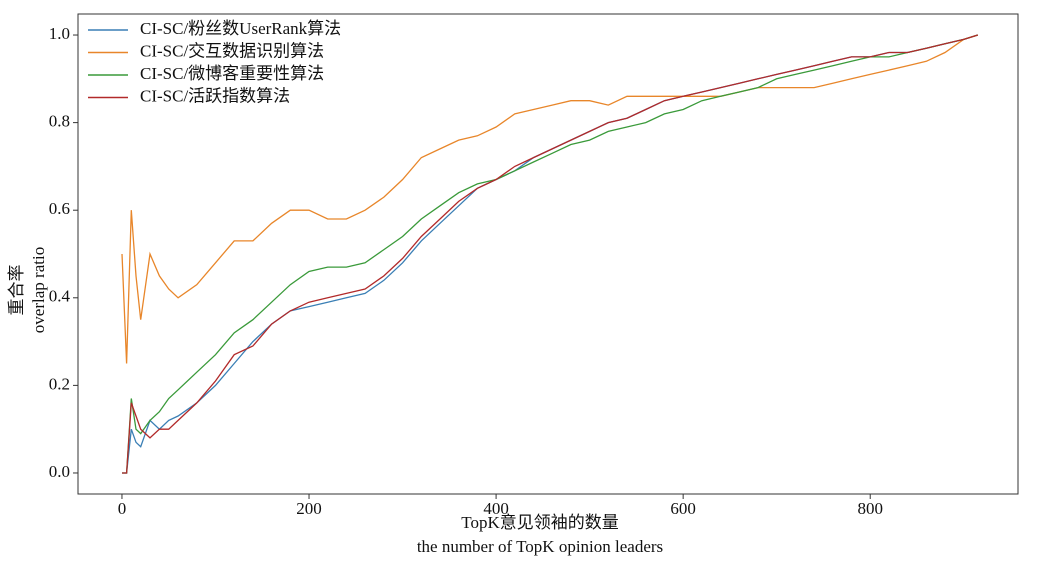  I want to click on legend-label: CI-SC/活跃指数算法, so click(215, 95).